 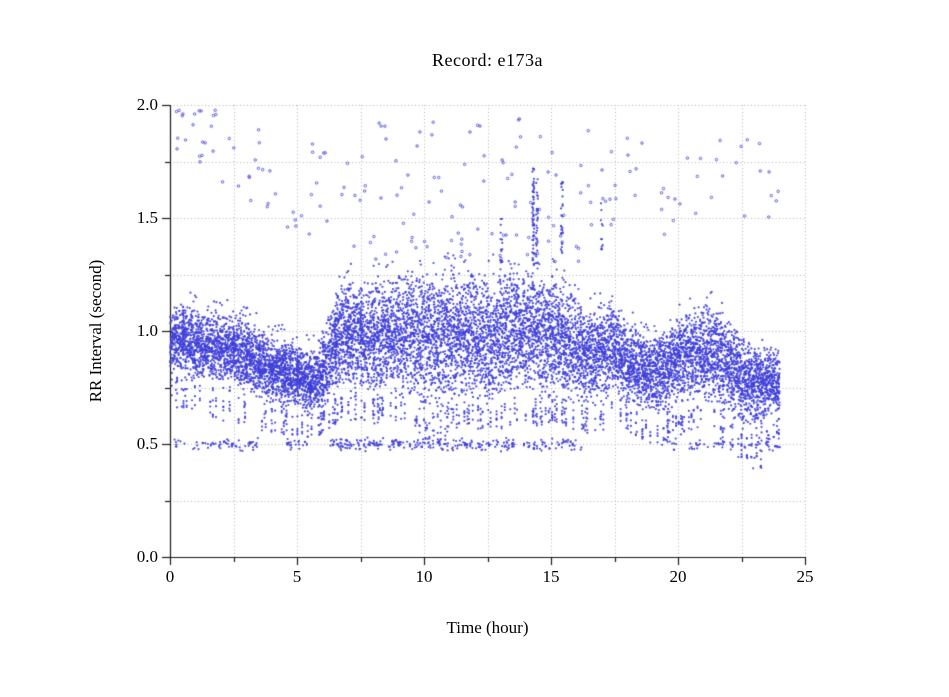 What do you see at coordinates (147, 443) in the screenshot?
I see `y-tick-label-0.5: 0.5` at bounding box center [147, 443].